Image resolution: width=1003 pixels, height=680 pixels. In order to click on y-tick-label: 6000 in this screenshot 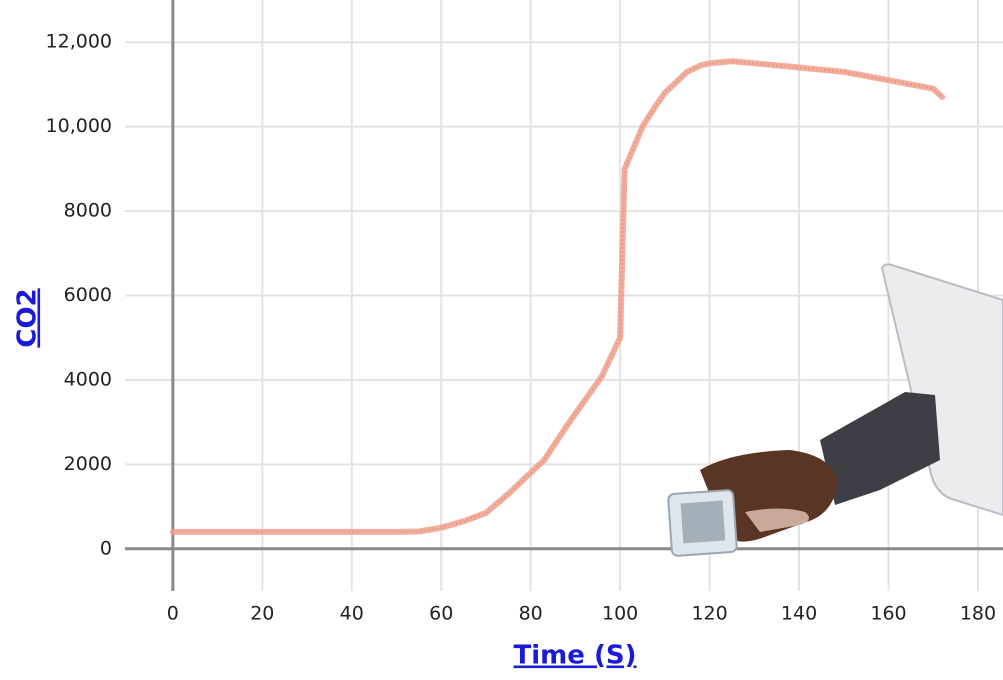, I will do `click(88, 295)`.